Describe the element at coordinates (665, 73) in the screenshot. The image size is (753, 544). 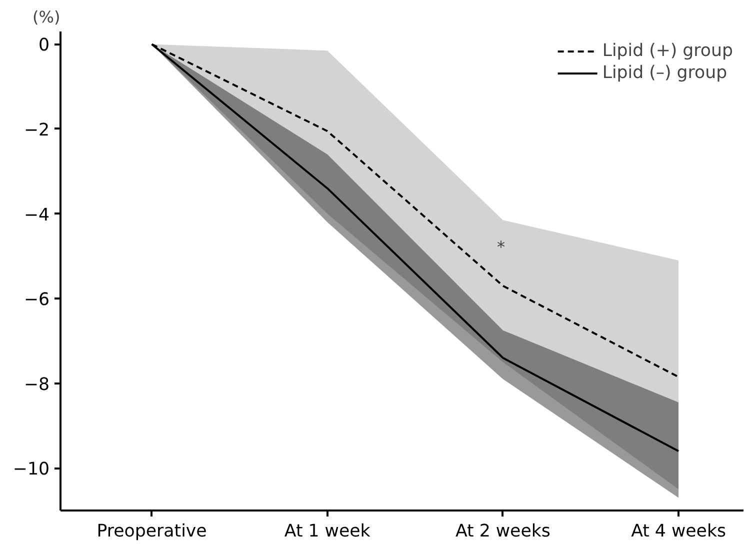
I see `legend-label: Lipid (–) group` at that location.